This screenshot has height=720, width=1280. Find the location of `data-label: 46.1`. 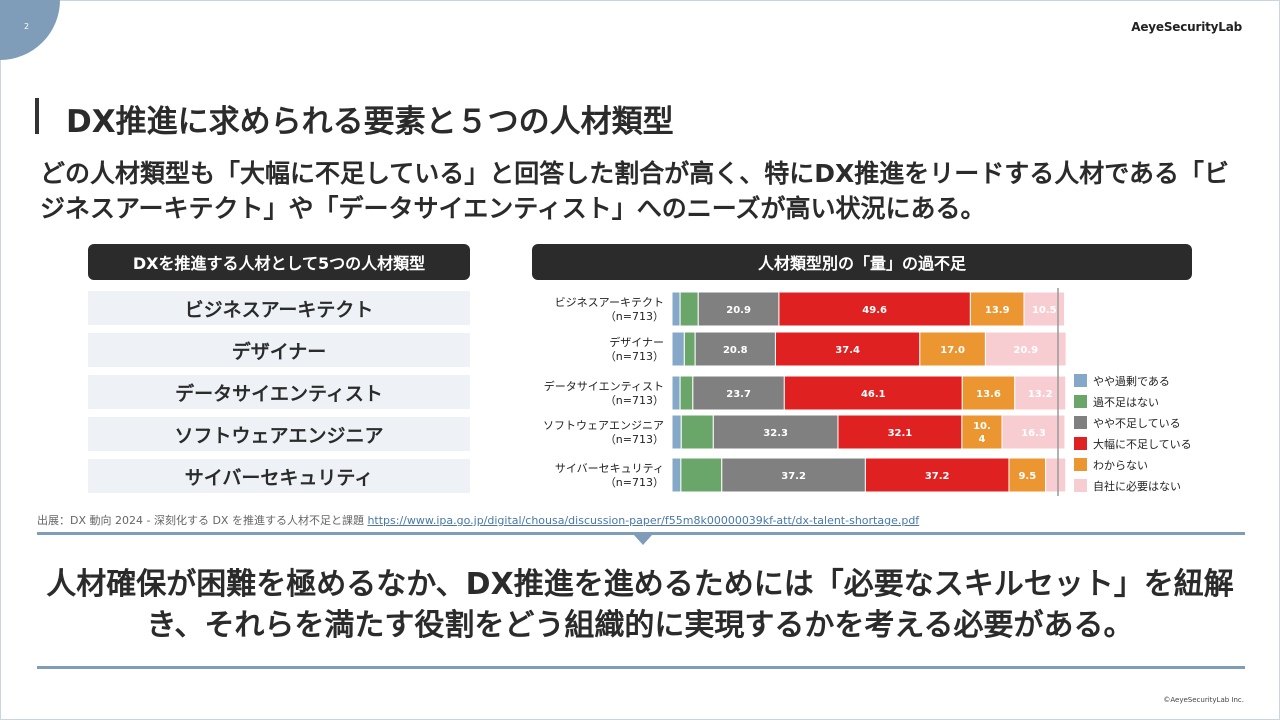

data-label: 46.1 is located at coordinates (873, 394).